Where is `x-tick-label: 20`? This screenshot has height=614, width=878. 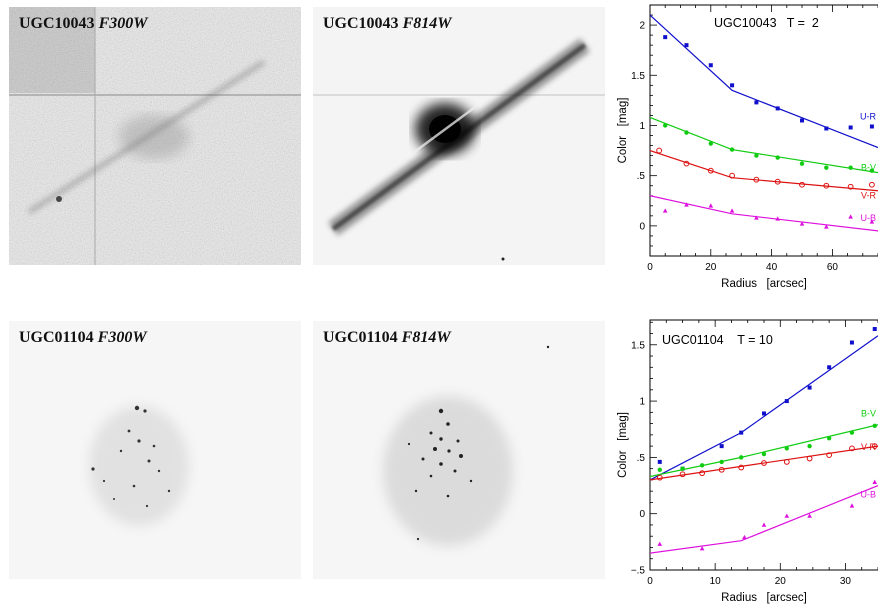
x-tick-label: 20 is located at coordinates (711, 267).